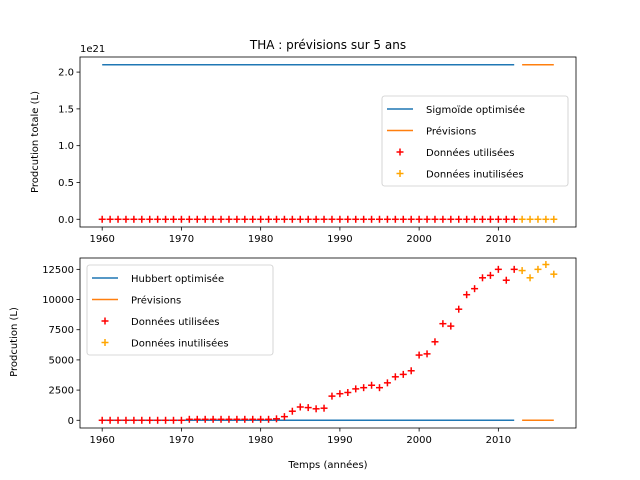 The image size is (640, 480). What do you see at coordinates (160, 322) in the screenshot?
I see `bottom-legend-entry: Données utilisées` at bounding box center [160, 322].